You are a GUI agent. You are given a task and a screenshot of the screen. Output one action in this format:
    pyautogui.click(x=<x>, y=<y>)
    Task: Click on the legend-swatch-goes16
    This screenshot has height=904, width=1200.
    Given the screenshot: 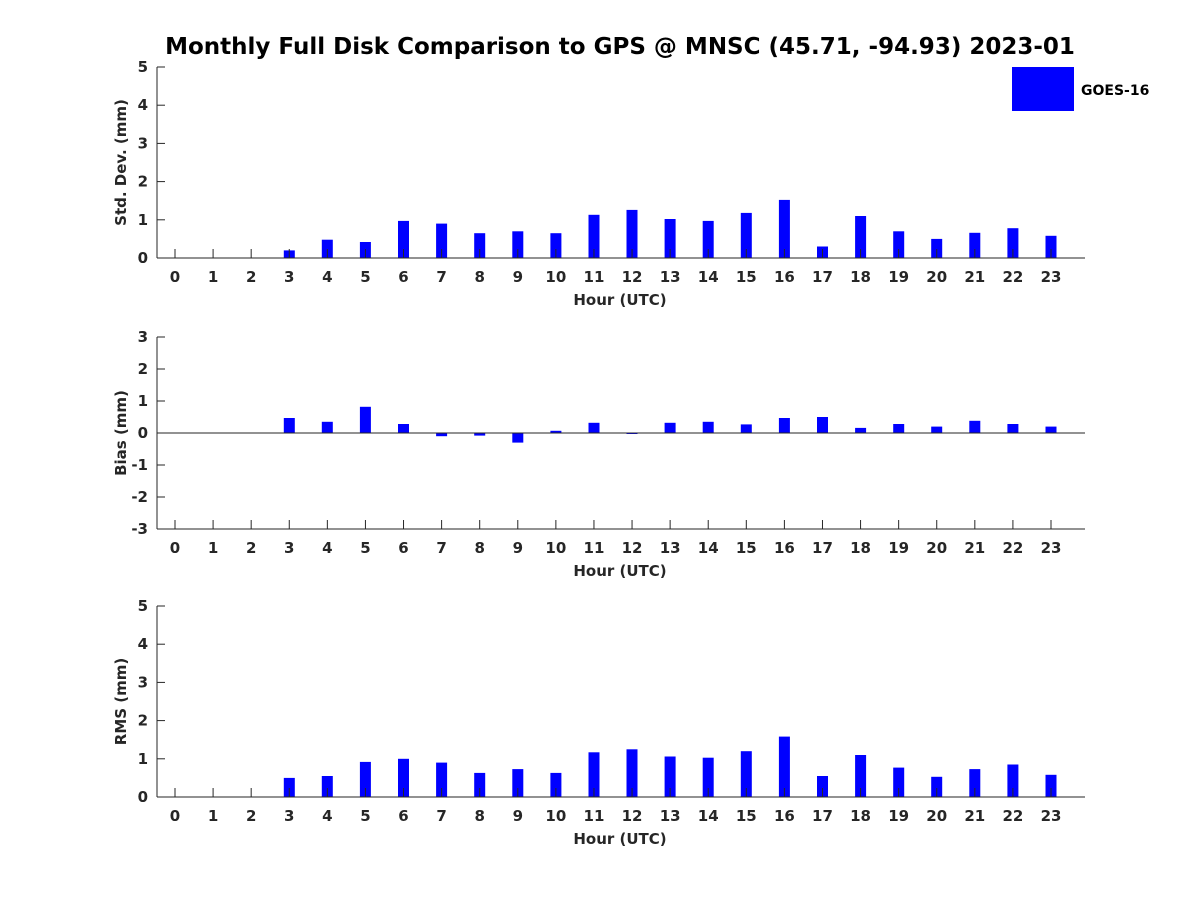 What is the action you would take?
    pyautogui.click(x=1043, y=89)
    